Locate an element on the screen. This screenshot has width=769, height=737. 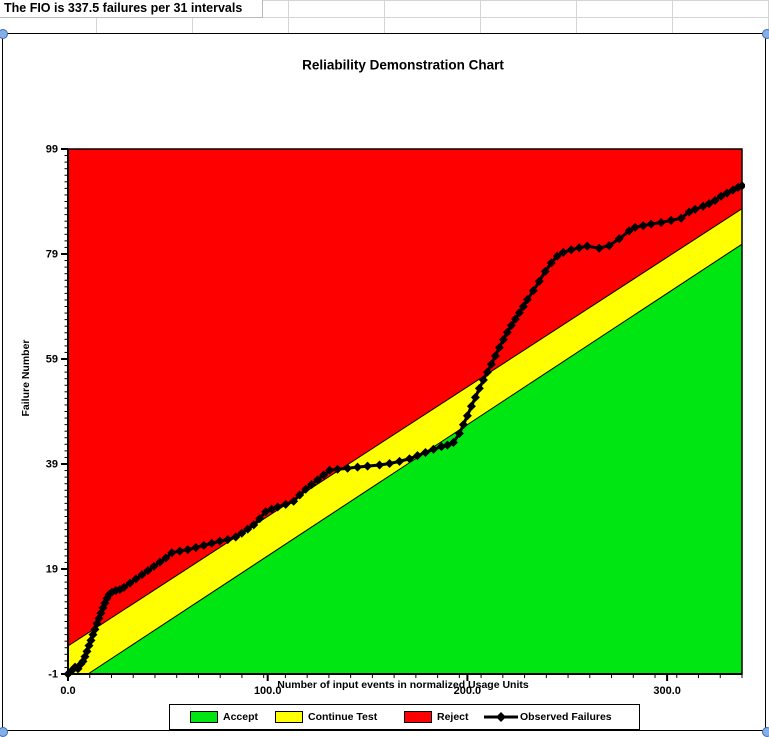
legend-item-reject: Reject is located at coordinates (436, 717).